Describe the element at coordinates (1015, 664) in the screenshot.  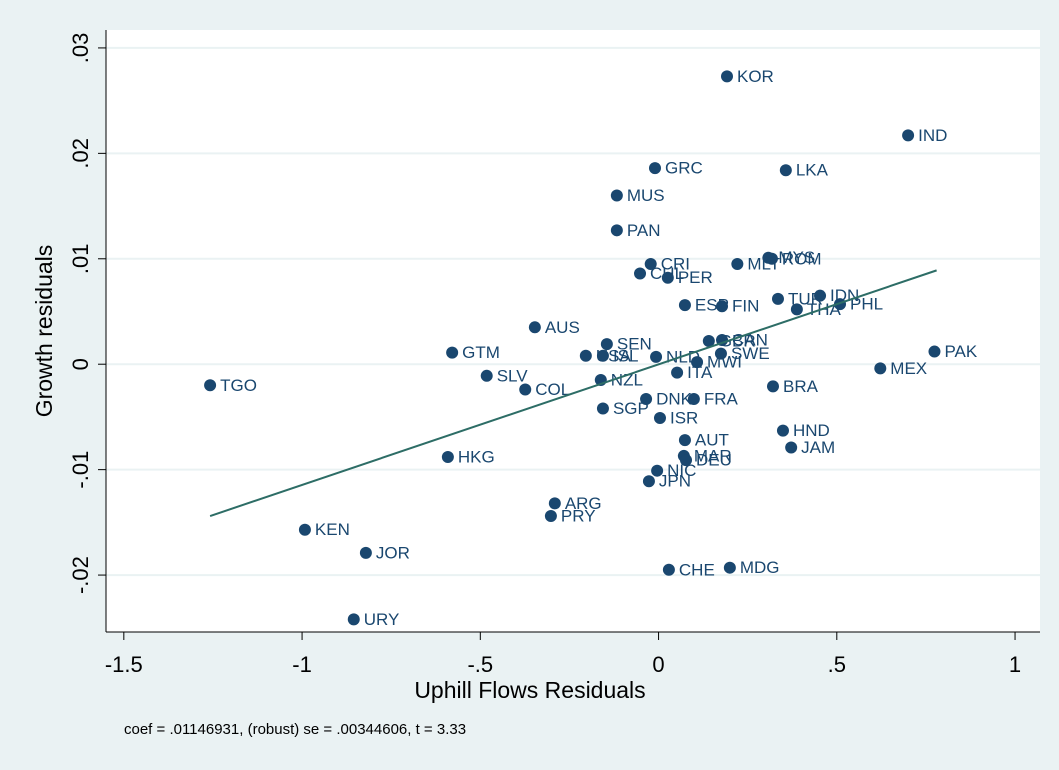
I see `x-tick-label: 1` at that location.